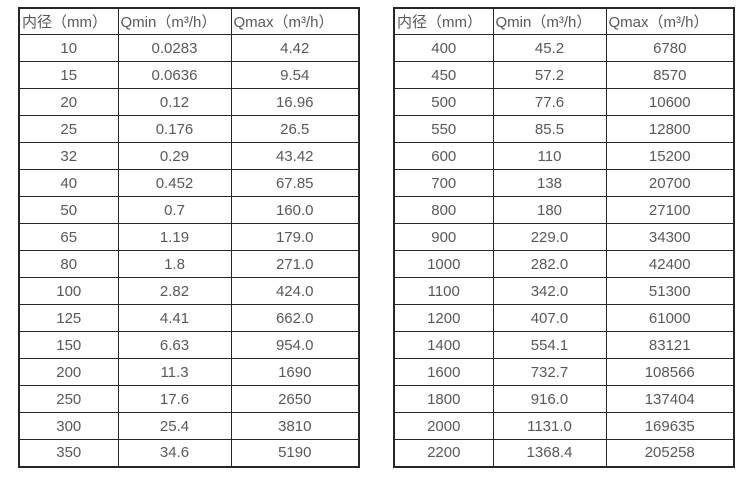 The image size is (750, 483). I want to click on table-cell: 282.0, so click(549, 264).